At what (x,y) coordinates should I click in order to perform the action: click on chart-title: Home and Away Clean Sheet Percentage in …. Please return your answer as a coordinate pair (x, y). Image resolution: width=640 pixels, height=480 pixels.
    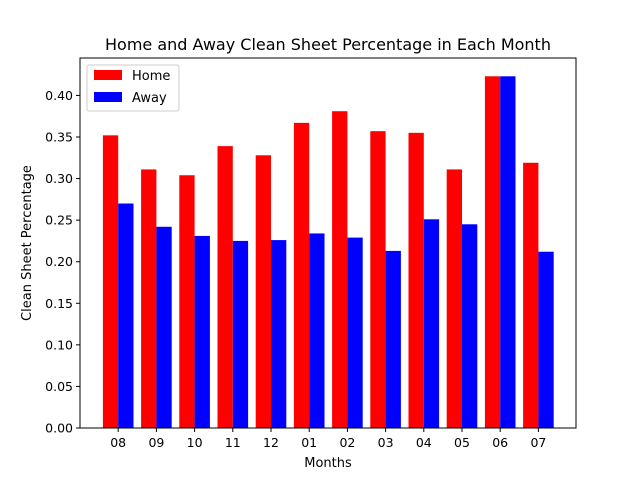
    Looking at the image, I should click on (328, 44).